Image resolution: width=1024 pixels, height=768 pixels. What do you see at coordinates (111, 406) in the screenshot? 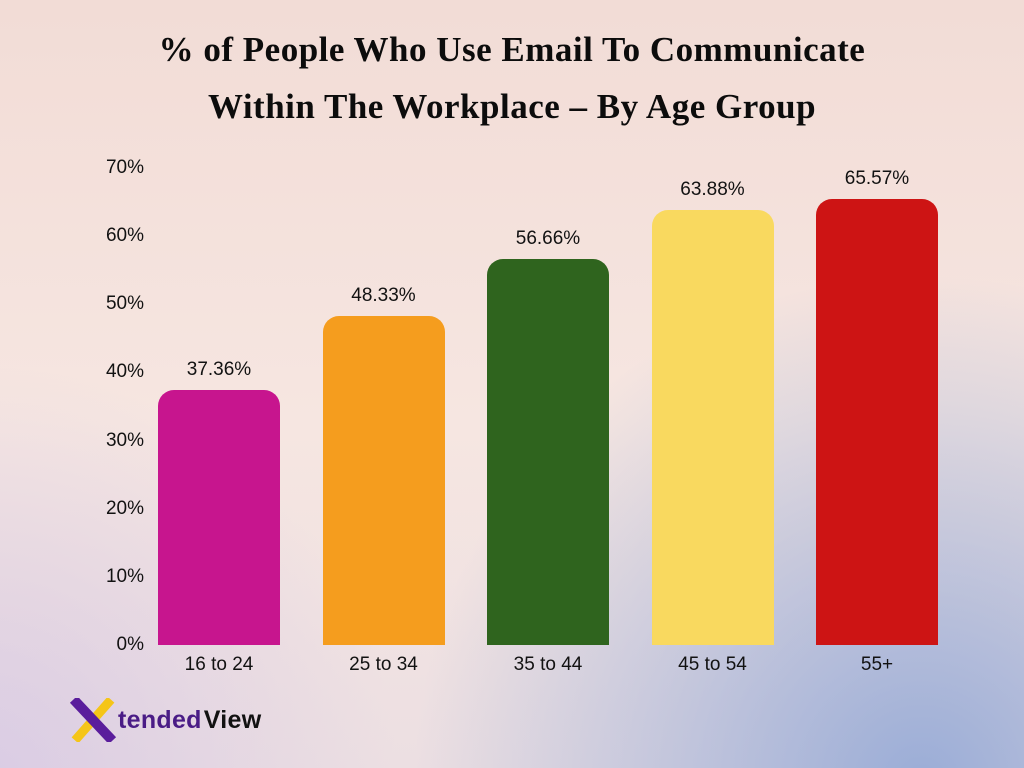
I see `y-axis: 0% 10% 20% 30% 40% 50% 60% 70%` at bounding box center [111, 406].